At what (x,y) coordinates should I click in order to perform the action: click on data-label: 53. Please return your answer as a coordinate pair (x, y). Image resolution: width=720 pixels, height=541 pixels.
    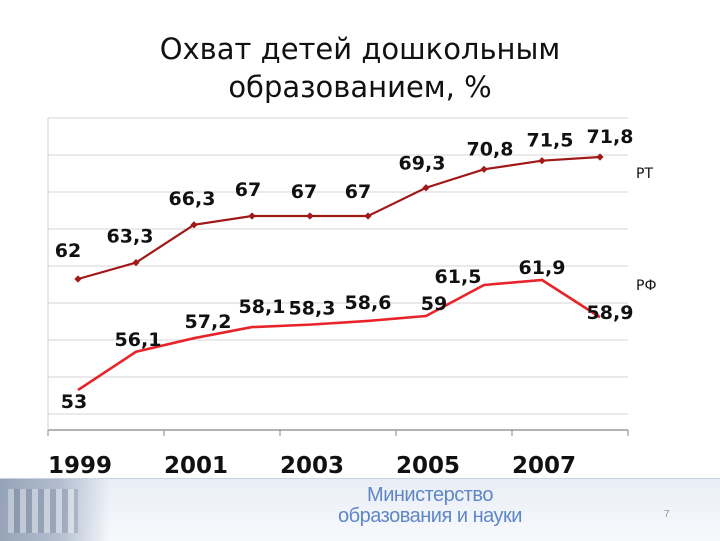
    Looking at the image, I should click on (74, 402).